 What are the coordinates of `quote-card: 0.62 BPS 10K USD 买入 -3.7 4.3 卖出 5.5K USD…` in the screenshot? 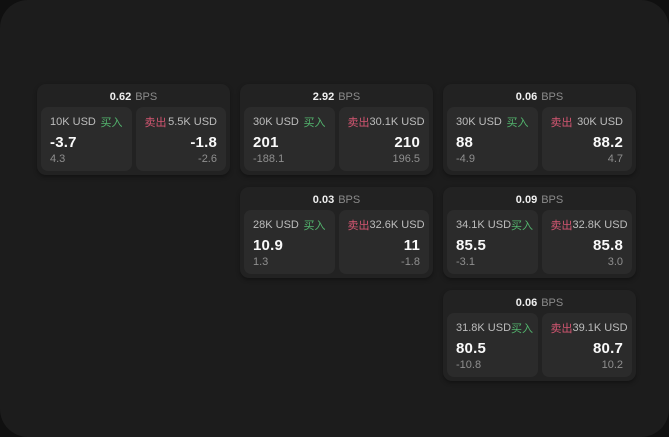 It's located at (133, 129).